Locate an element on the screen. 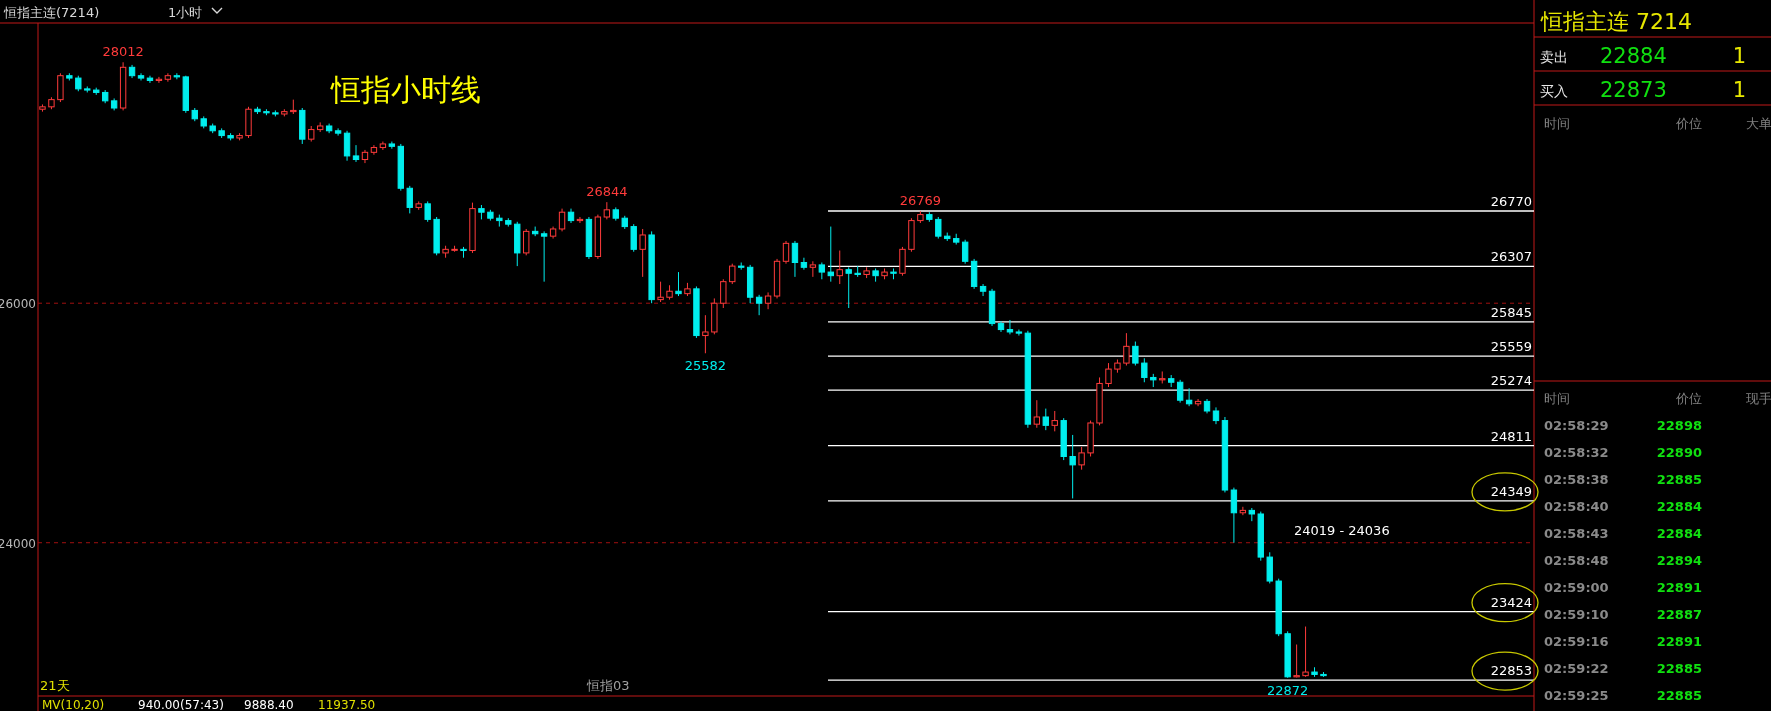  text: 940.00(57:43) is located at coordinates (181, 704).